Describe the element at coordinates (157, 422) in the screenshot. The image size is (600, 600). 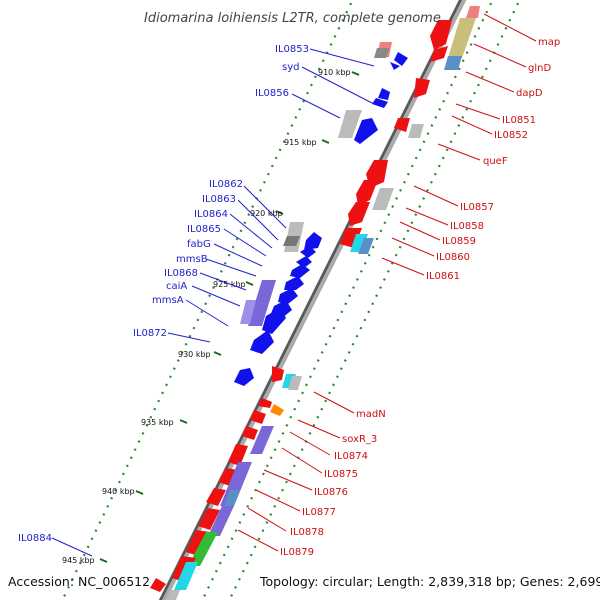
I see `tick-label: 935 kbp` at that location.